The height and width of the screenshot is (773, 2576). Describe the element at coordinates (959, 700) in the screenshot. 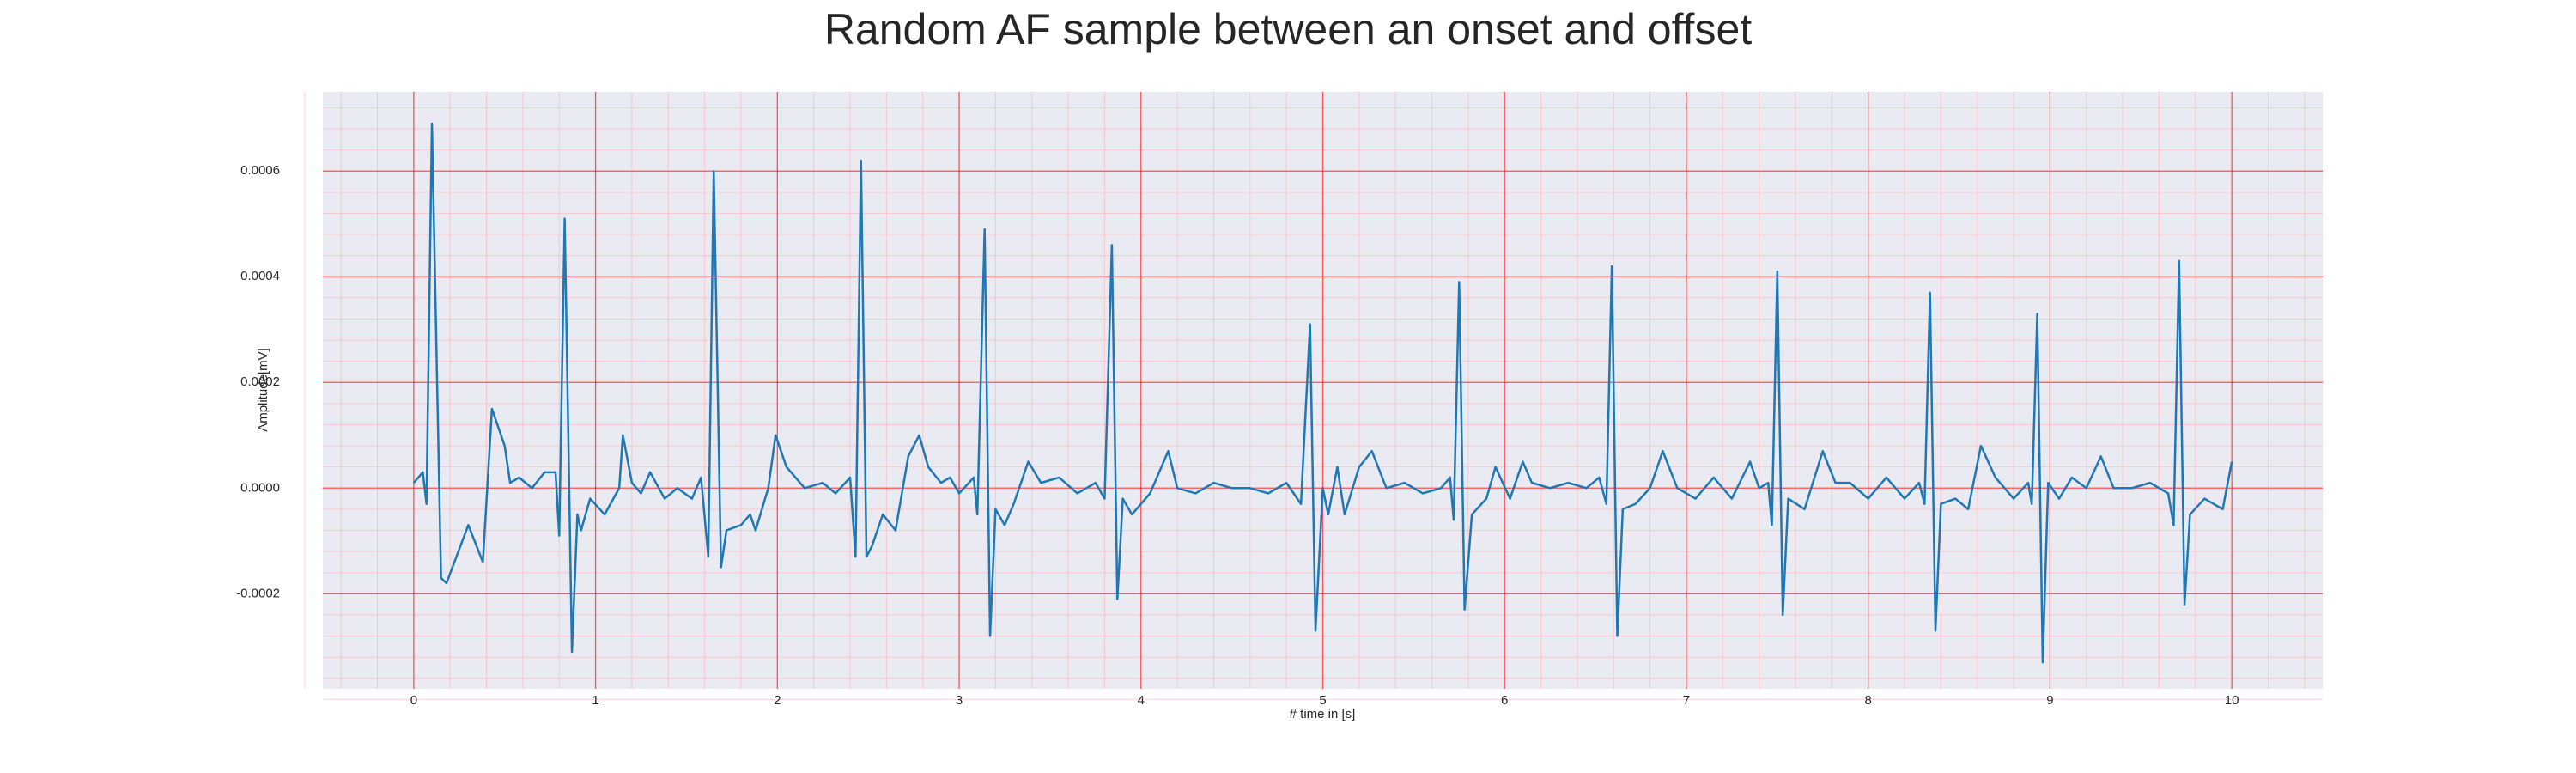

I see `x-tick-label: 3` at that location.